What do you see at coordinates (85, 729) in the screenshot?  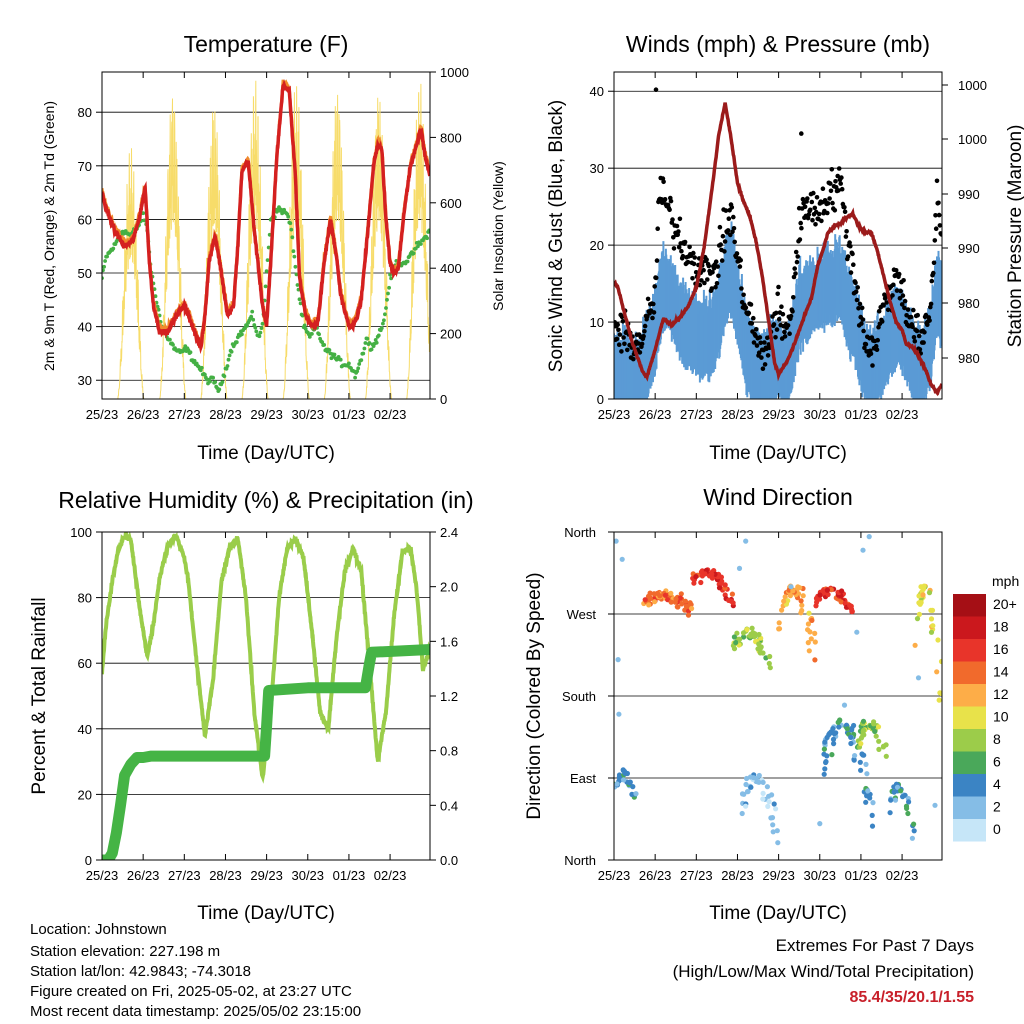 I see `humidity-left-tick-label: 40` at bounding box center [85, 729].